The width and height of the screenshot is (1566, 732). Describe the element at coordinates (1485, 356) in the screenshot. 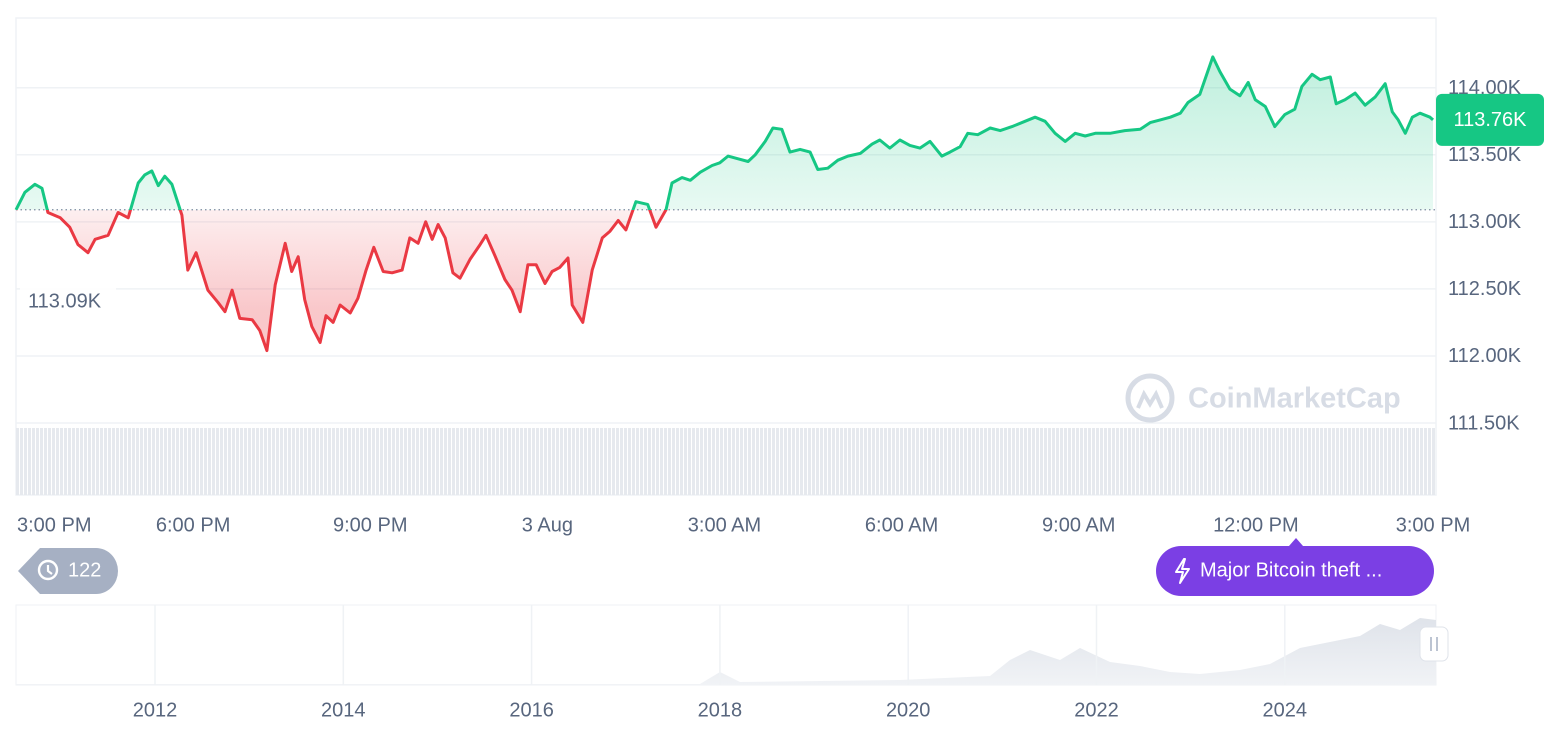

I see `y-tick-label: 112.00K` at that location.